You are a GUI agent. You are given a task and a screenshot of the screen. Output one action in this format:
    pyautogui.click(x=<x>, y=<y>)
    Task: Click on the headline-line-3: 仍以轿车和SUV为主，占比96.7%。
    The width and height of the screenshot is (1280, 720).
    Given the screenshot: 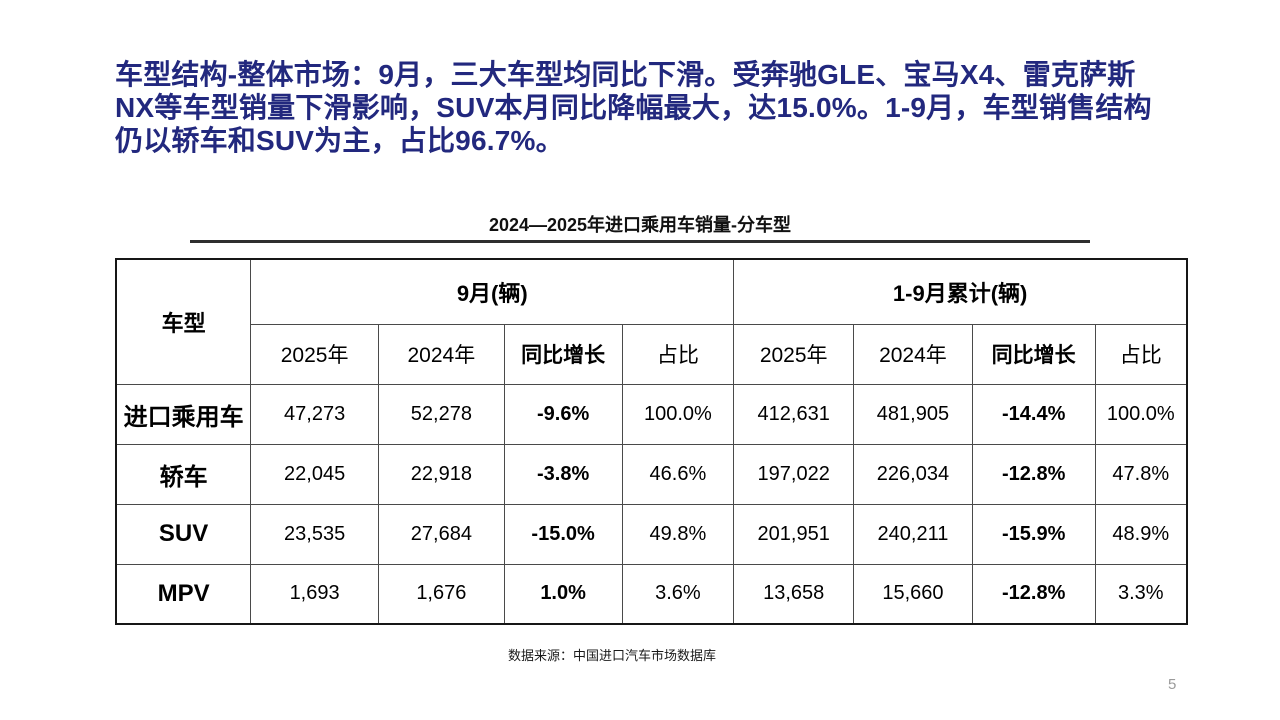 What is the action you would take?
    pyautogui.click(x=339, y=140)
    